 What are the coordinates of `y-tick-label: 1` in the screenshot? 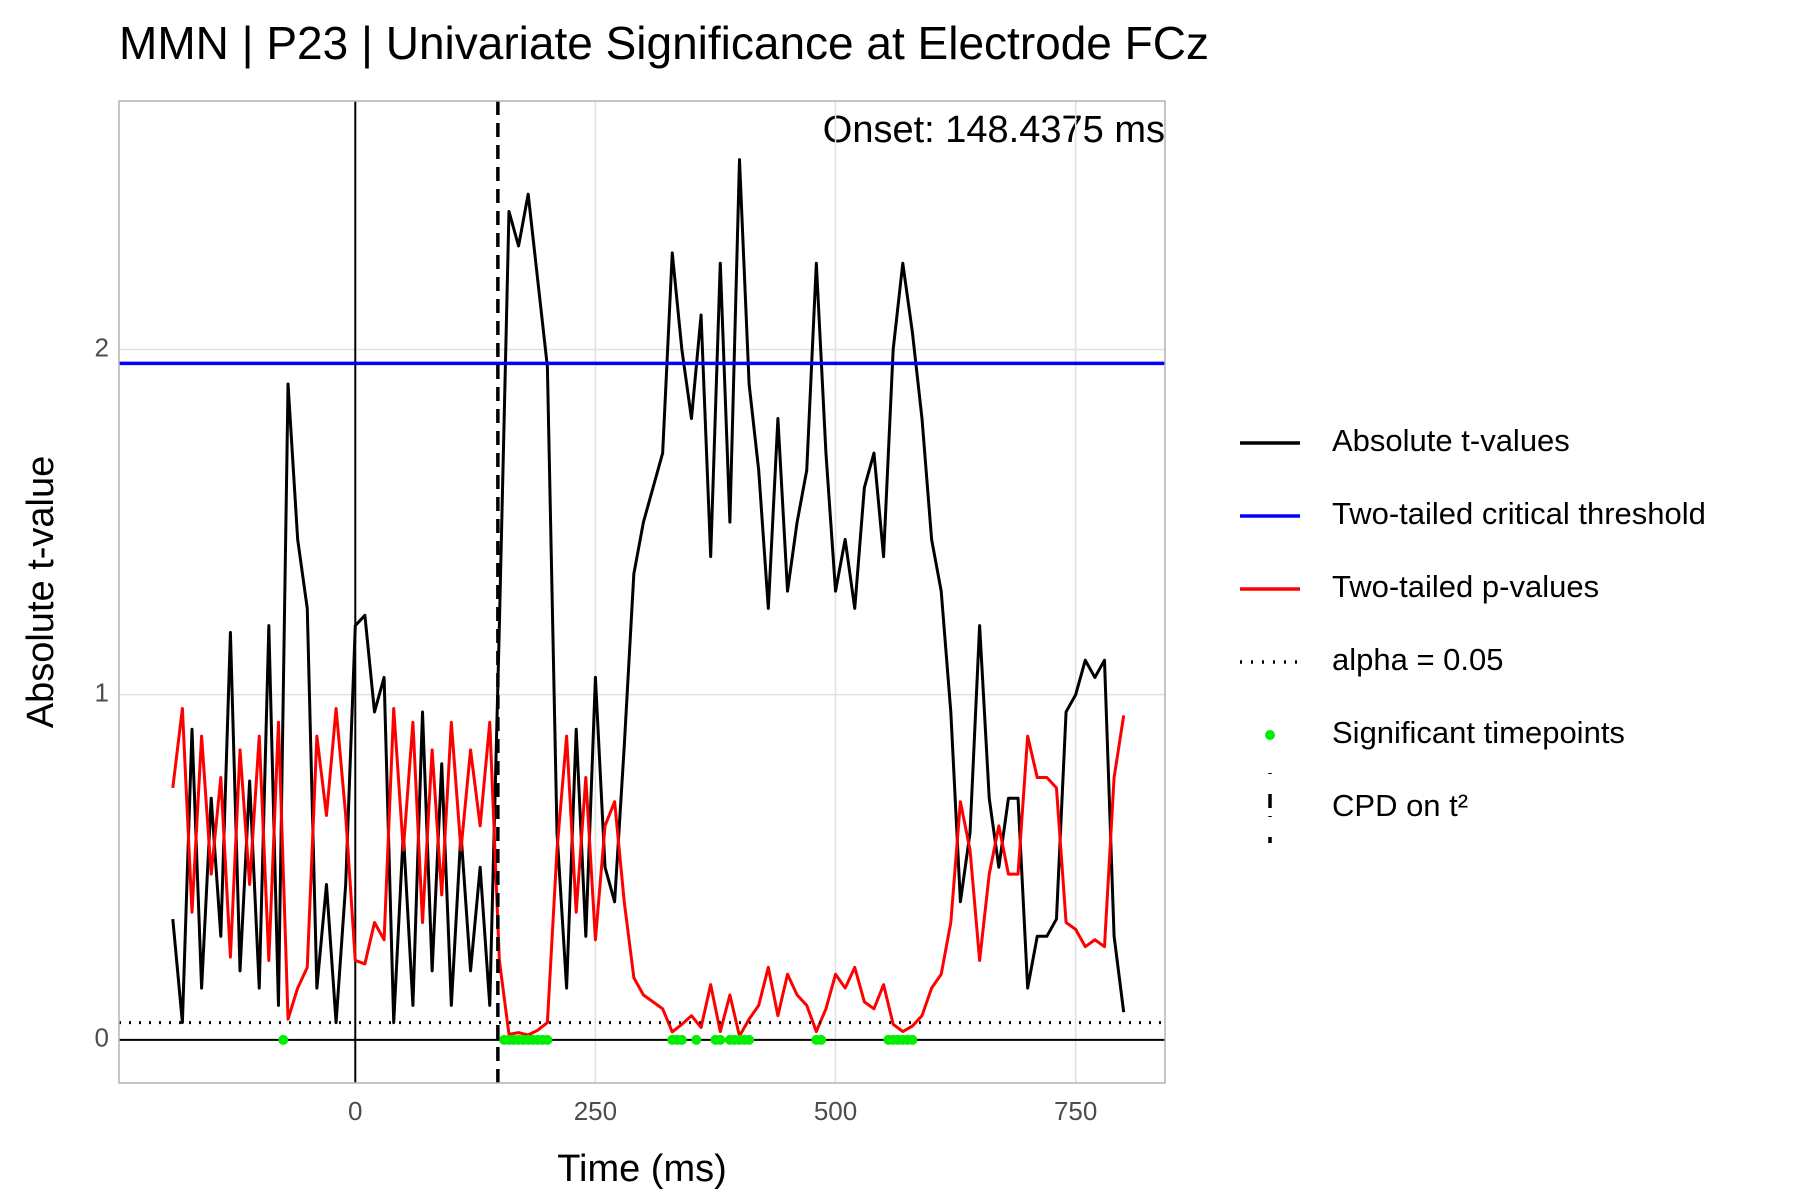 It's located at (102, 693).